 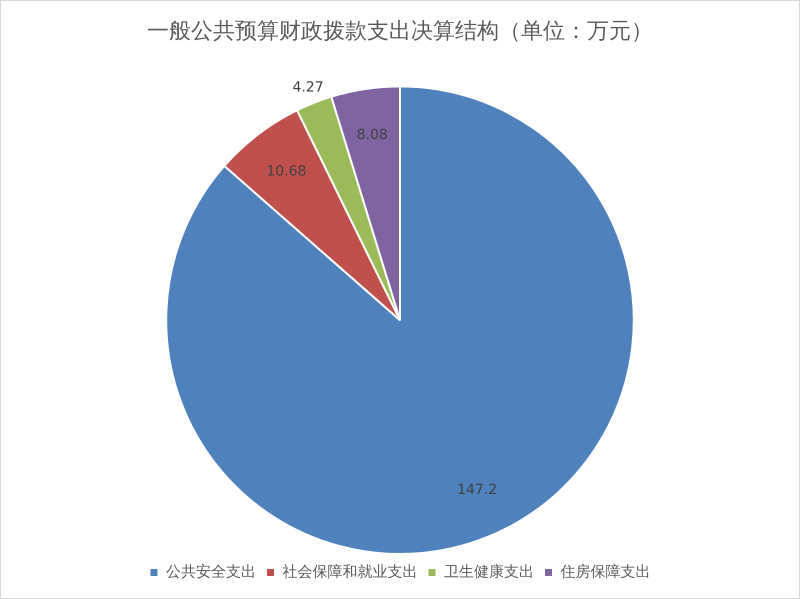 I want to click on data-label: 10.68, so click(x=286, y=171).